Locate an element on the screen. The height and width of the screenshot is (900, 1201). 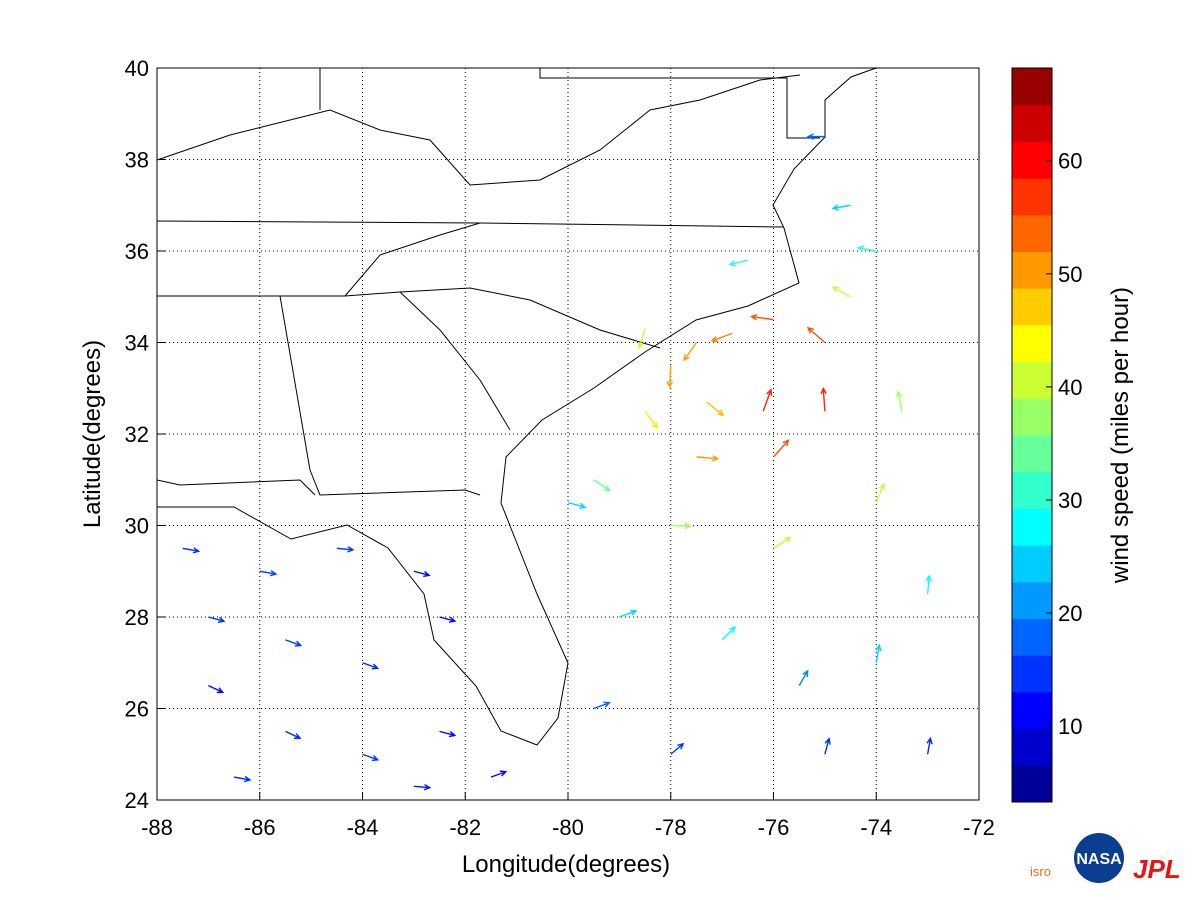
colorbar-tick-label: 50 is located at coordinates (1070, 274).